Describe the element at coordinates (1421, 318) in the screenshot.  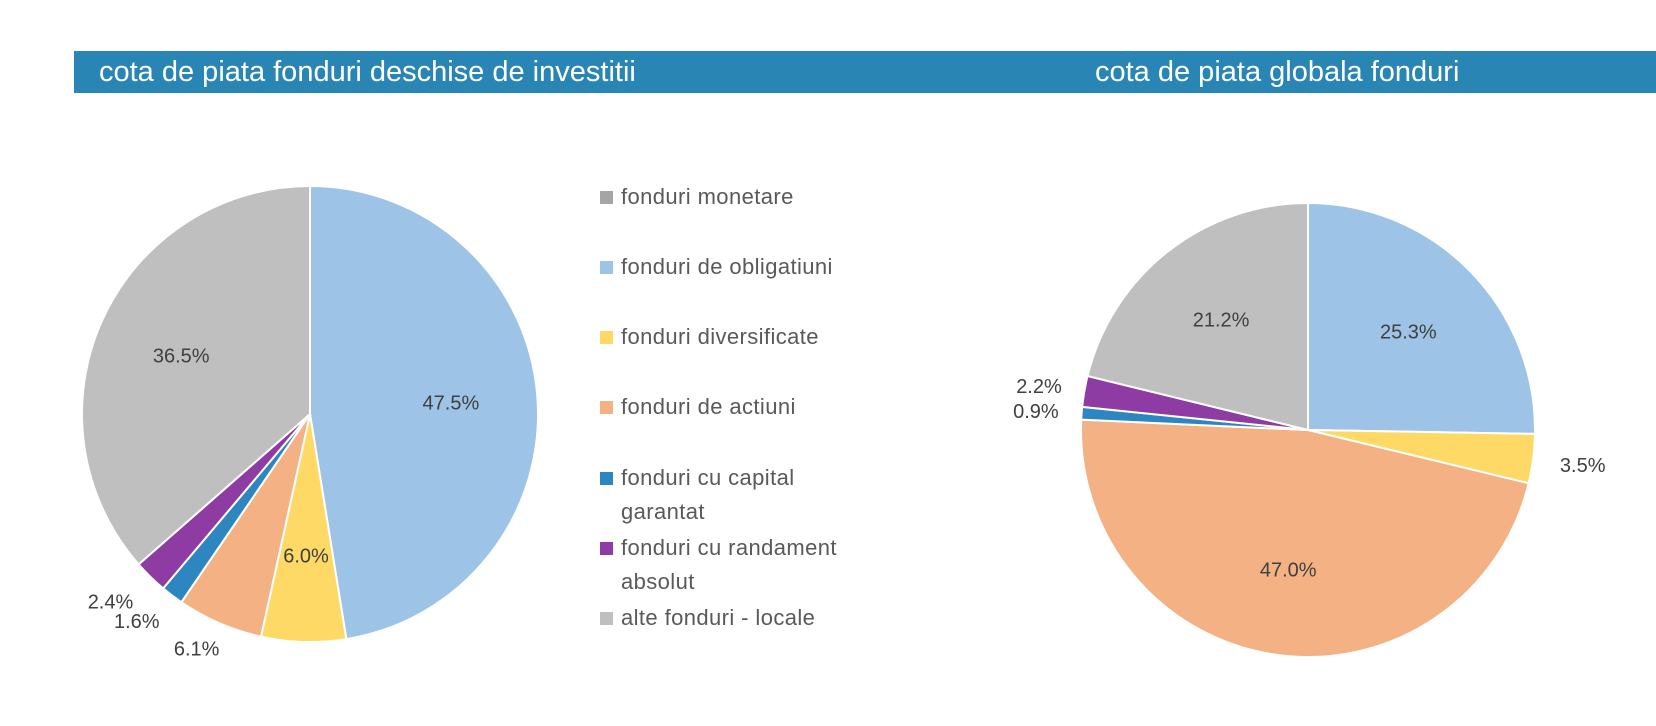
I see `right-pie-slice-fonduri-de-obligatiuni` at that location.